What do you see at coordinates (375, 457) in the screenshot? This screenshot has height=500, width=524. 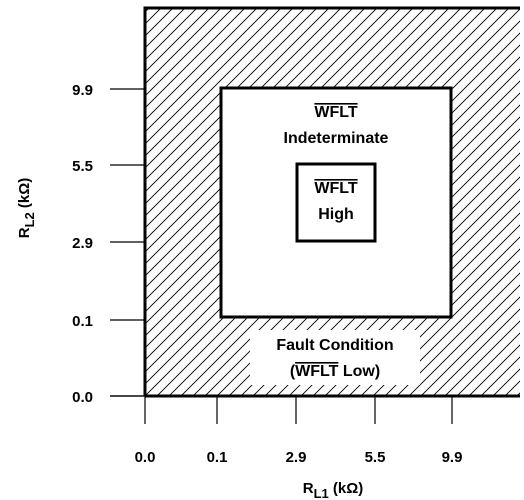 I see `x-tick-label-3: 5.5` at bounding box center [375, 457].